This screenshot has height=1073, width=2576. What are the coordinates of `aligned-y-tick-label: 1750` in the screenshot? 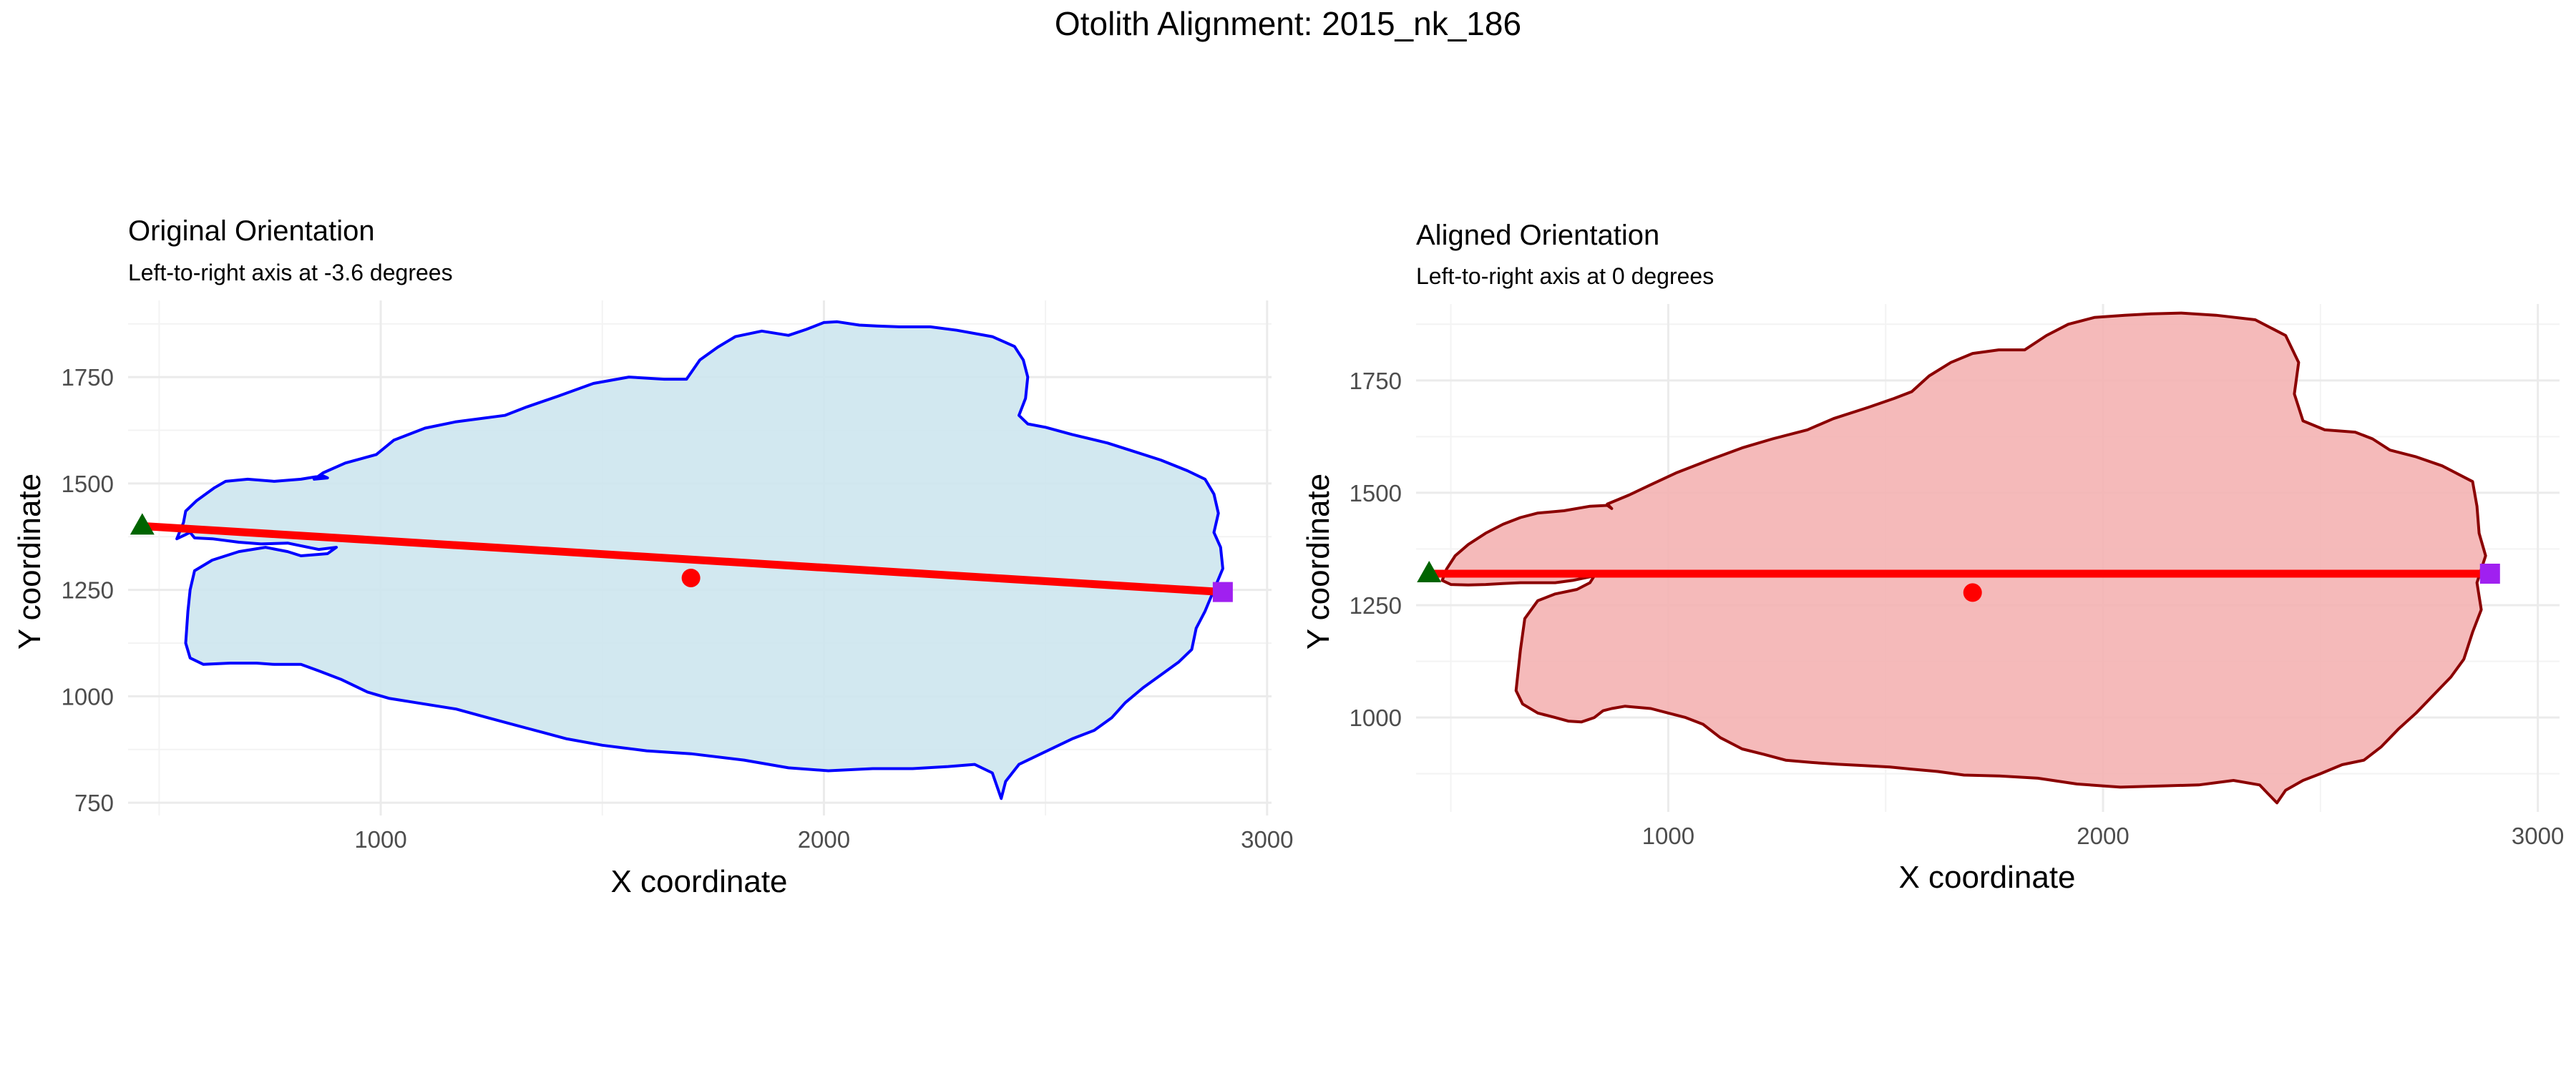 It's located at (1376, 381).